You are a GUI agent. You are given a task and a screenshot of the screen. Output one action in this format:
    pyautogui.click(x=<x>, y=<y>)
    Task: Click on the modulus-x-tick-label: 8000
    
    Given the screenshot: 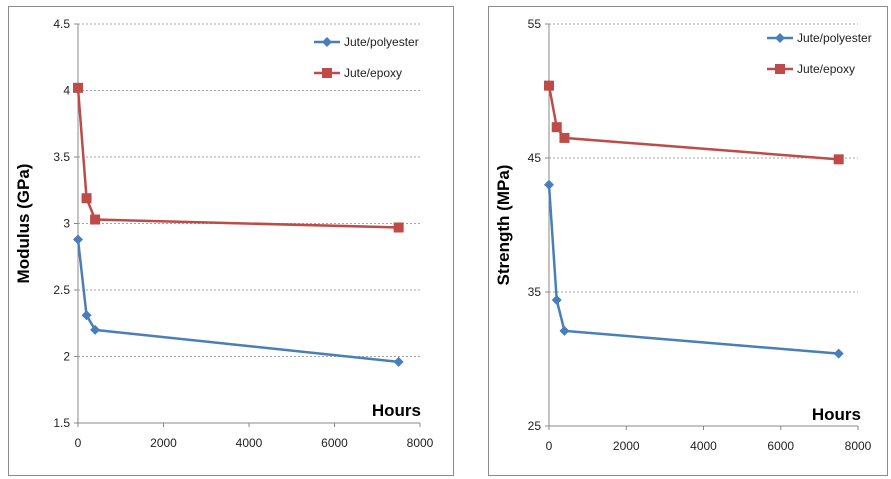 What is the action you would take?
    pyautogui.click(x=420, y=443)
    